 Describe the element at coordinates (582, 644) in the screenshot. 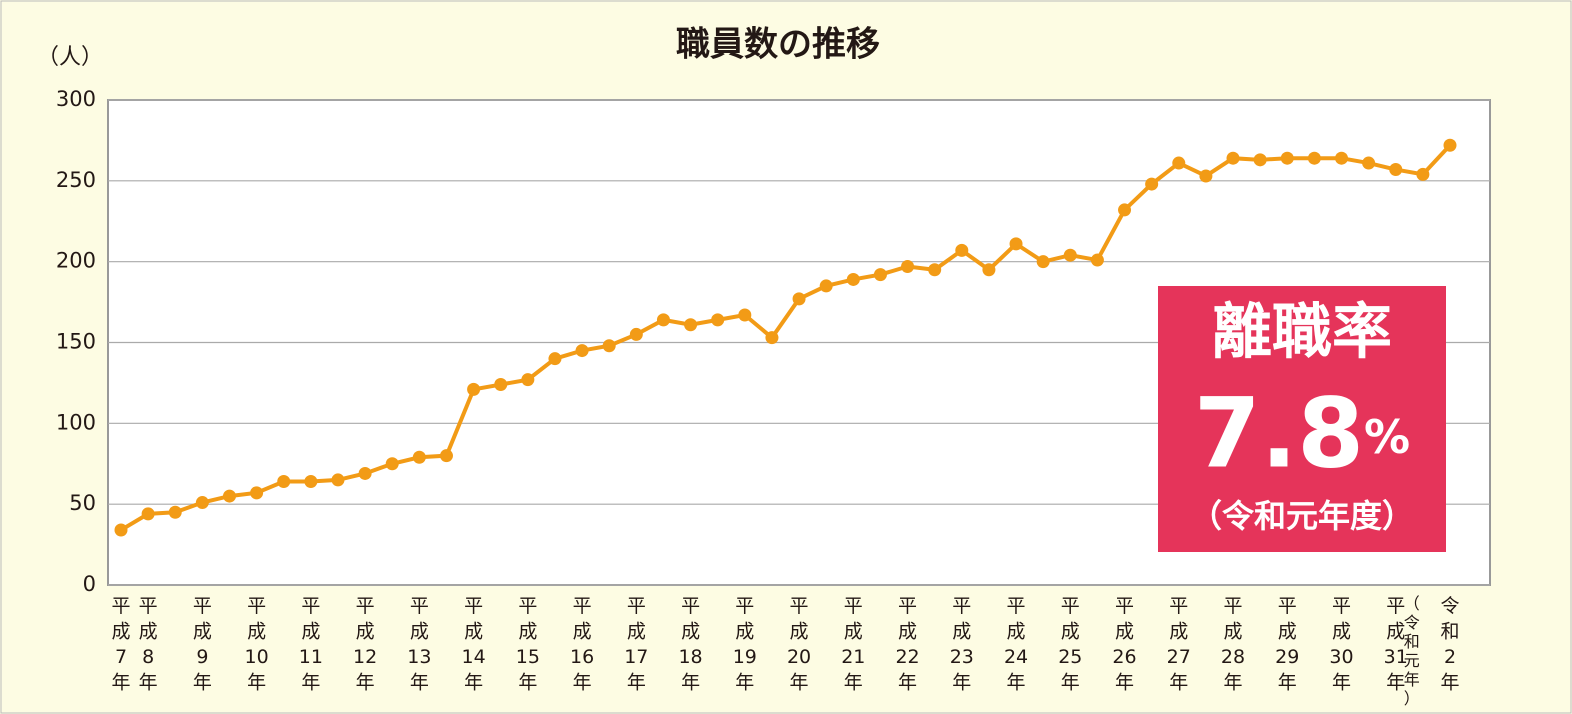

I see `x-tick-label: 平成 16 年` at that location.